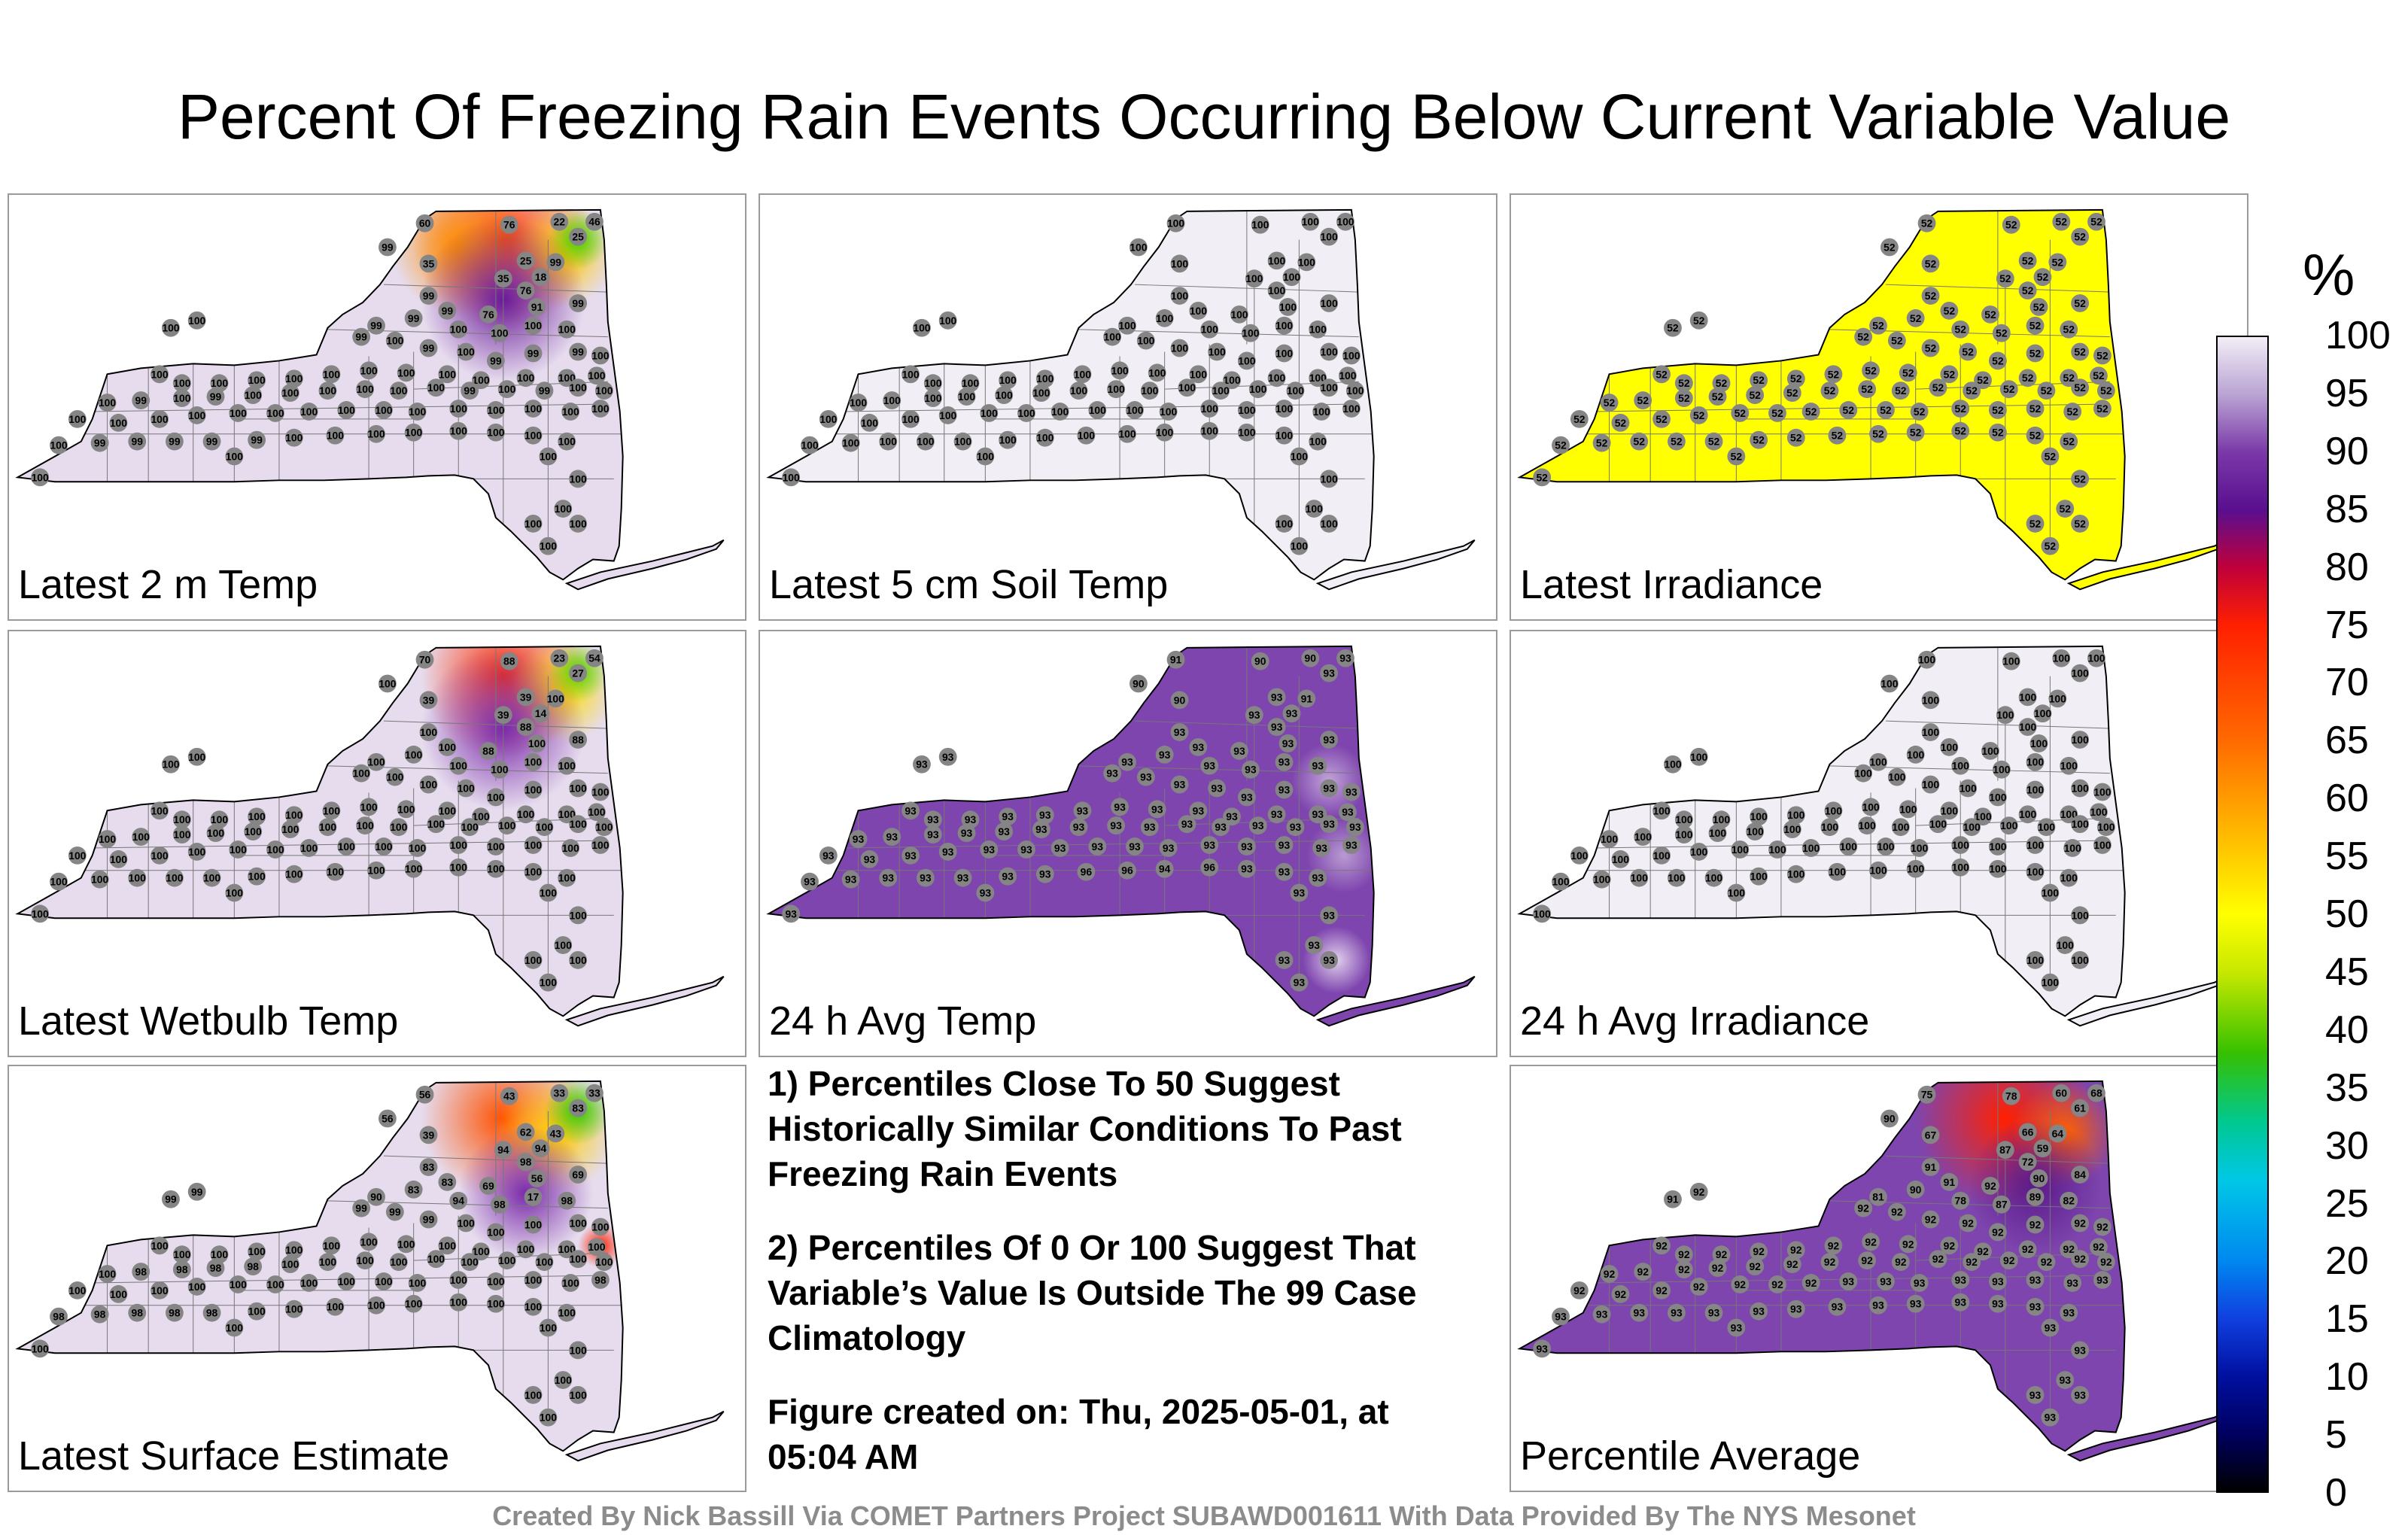 The image size is (2408, 1535). I want to click on station-marker: 43, so click(555, 1133).